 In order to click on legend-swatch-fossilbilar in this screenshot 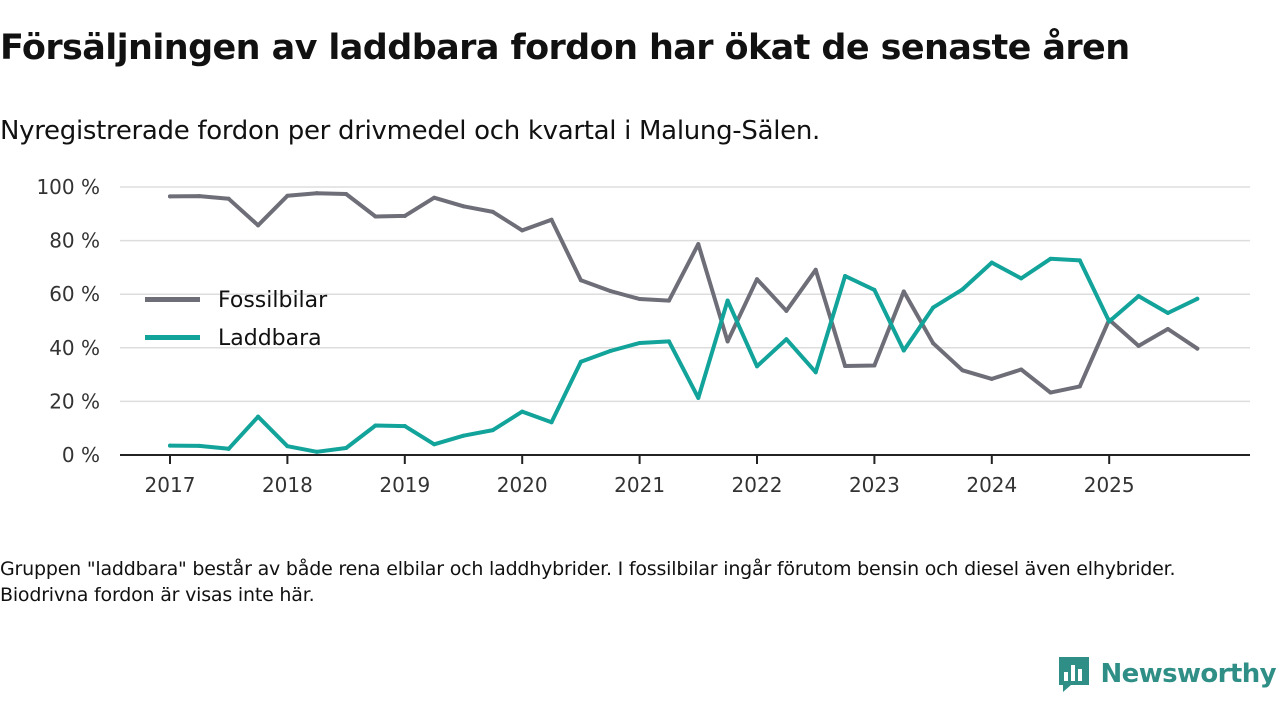, I will do `click(172, 299)`.